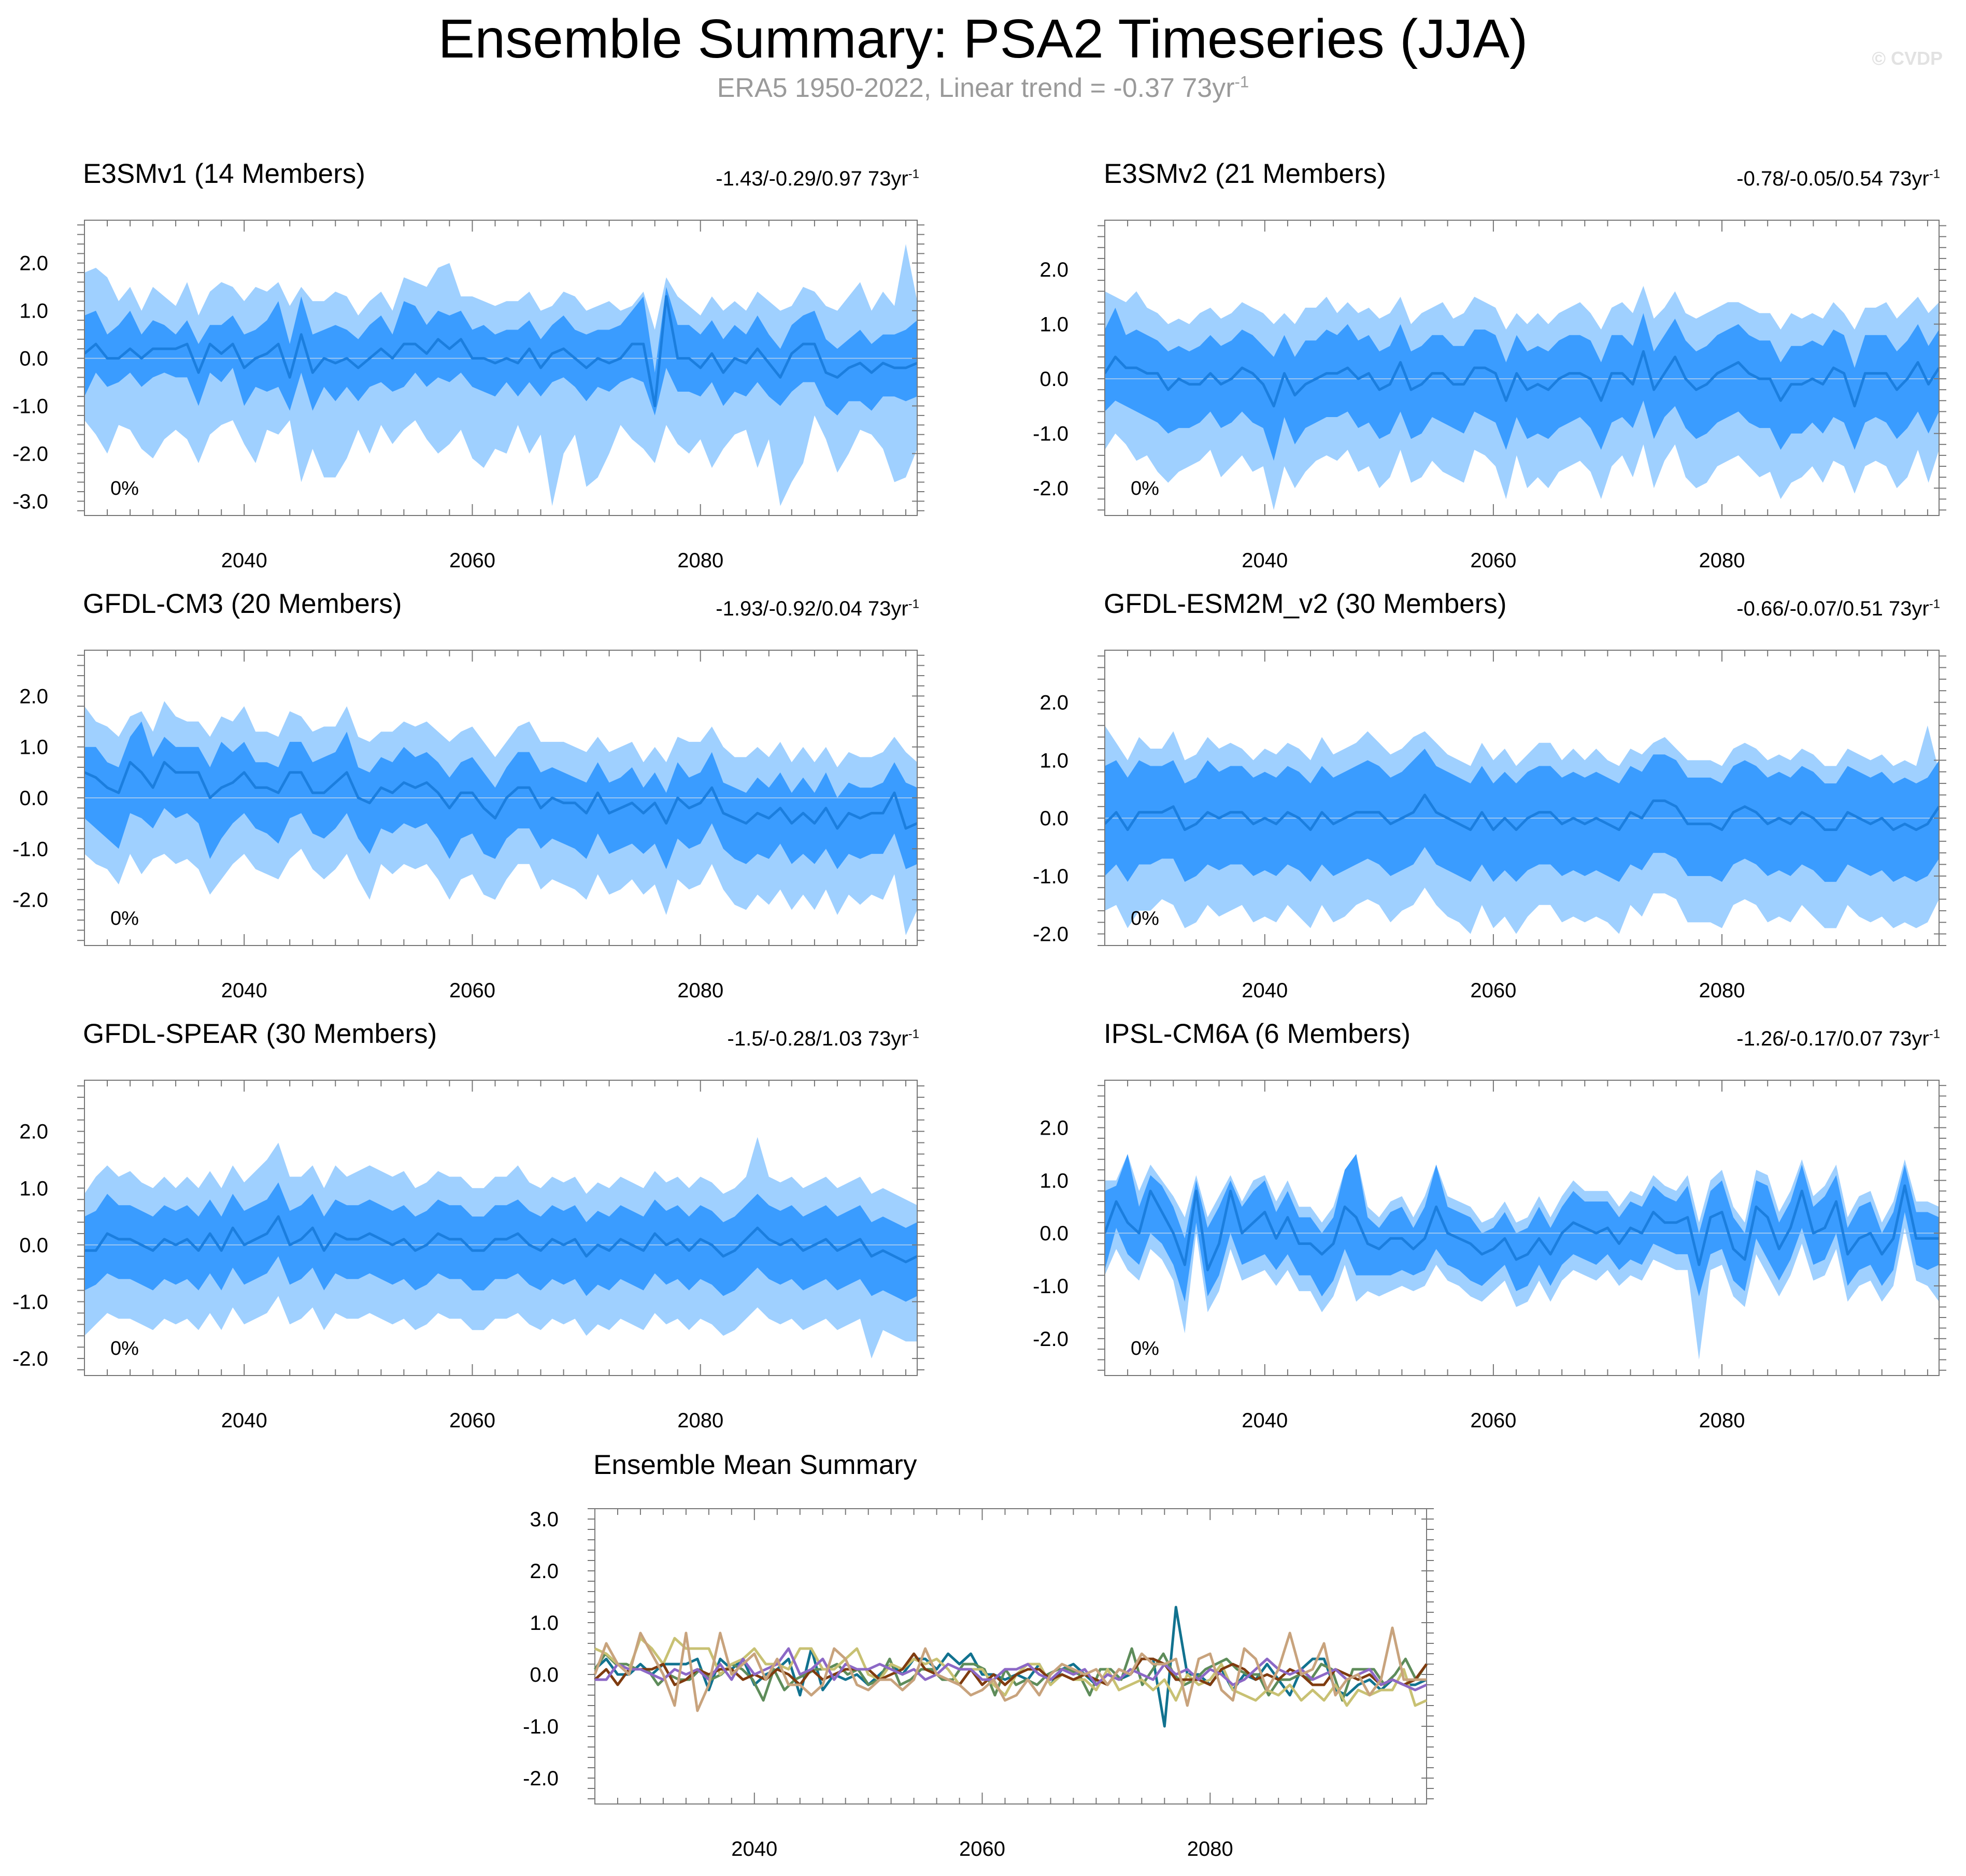 This screenshot has width=1966, height=1876. I want to click on panel-ipsl-cm6a: 2040 2060 2080 -2.0 -1.0 0.0 1.0 2.0 0%, so click(1489, 1256).